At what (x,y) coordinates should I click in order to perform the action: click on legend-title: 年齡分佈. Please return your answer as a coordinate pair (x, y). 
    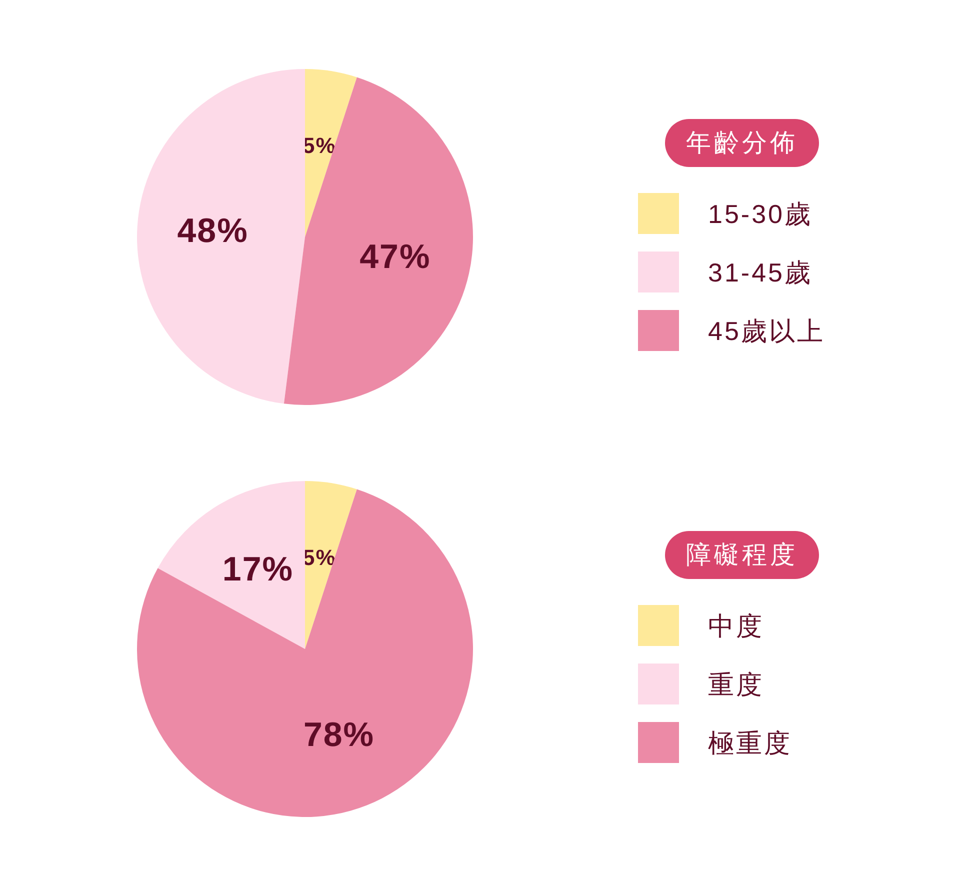
    Looking at the image, I should click on (742, 143).